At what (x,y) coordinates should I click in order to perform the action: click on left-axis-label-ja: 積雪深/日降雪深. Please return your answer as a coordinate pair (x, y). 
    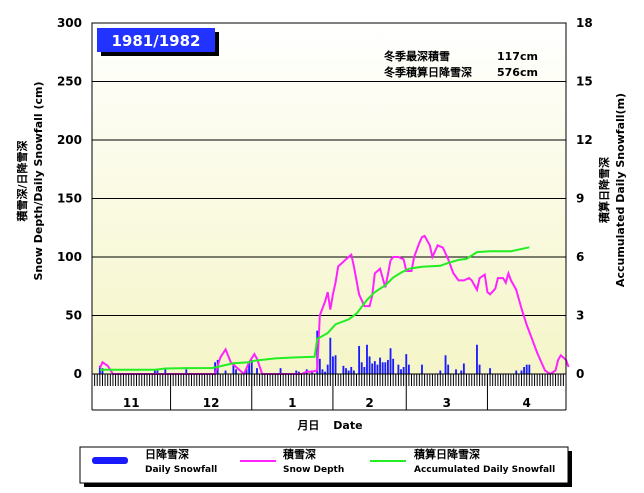
    Looking at the image, I should click on (22, 181).